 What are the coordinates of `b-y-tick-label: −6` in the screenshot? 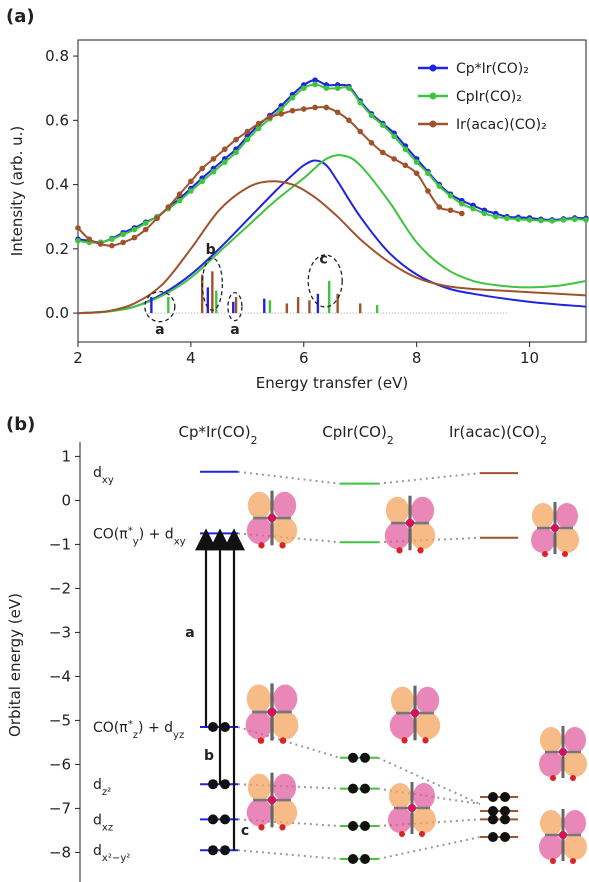 It's located at (60, 764).